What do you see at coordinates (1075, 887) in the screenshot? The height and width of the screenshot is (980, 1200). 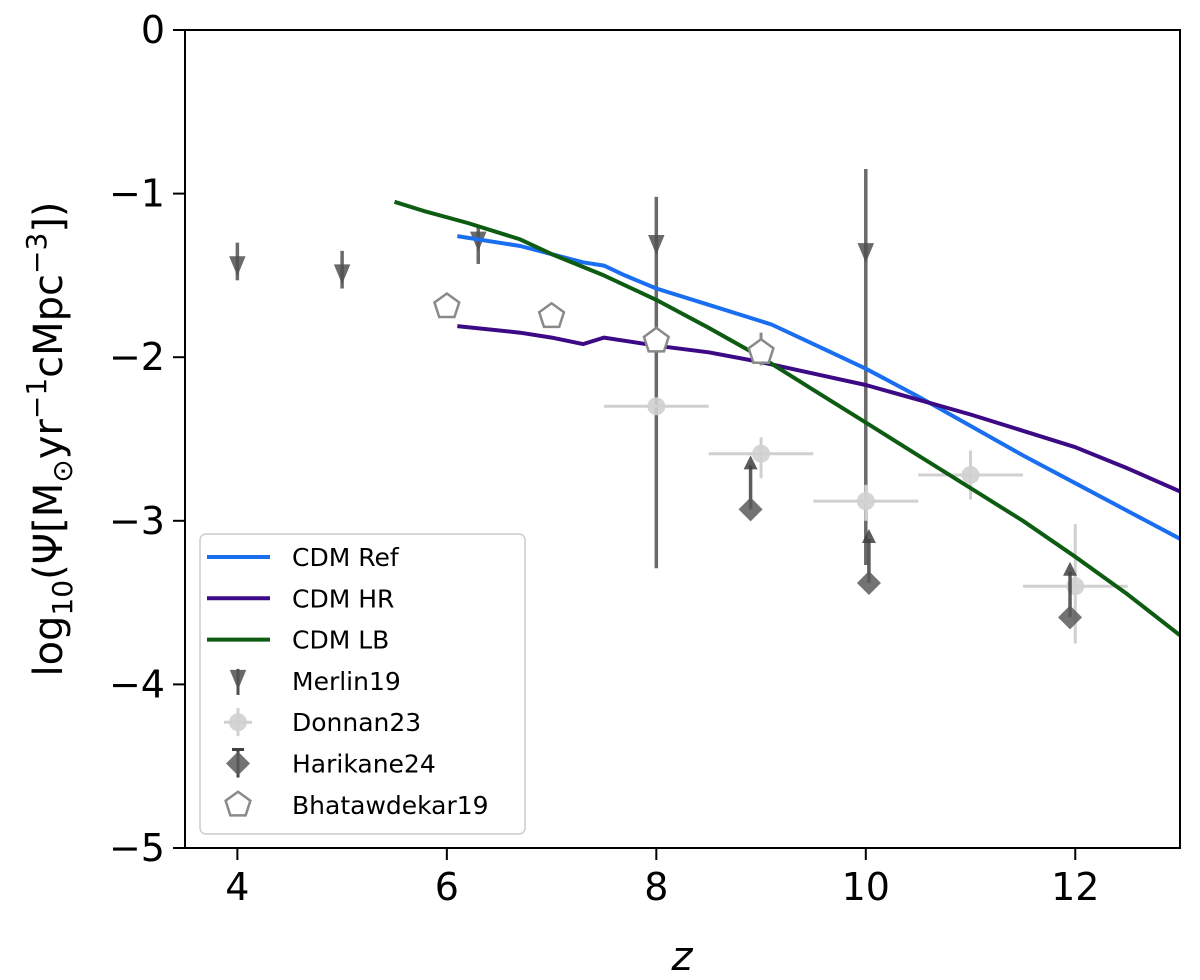 I see `x-tick-label: 12` at bounding box center [1075, 887].